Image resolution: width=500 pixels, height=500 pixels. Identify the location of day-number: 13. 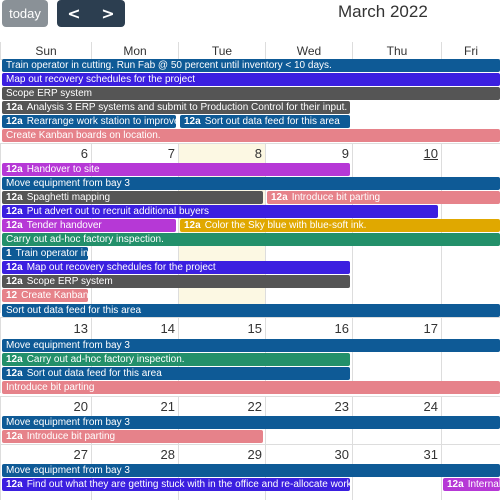
(80, 328).